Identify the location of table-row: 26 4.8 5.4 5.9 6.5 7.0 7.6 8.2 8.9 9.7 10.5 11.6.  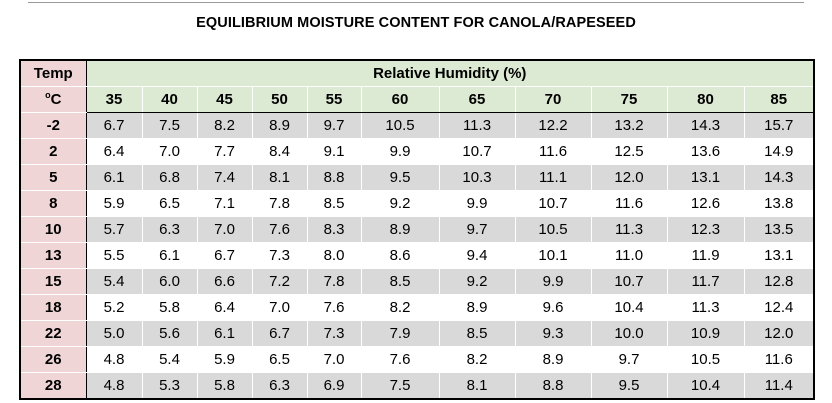
(417, 359).